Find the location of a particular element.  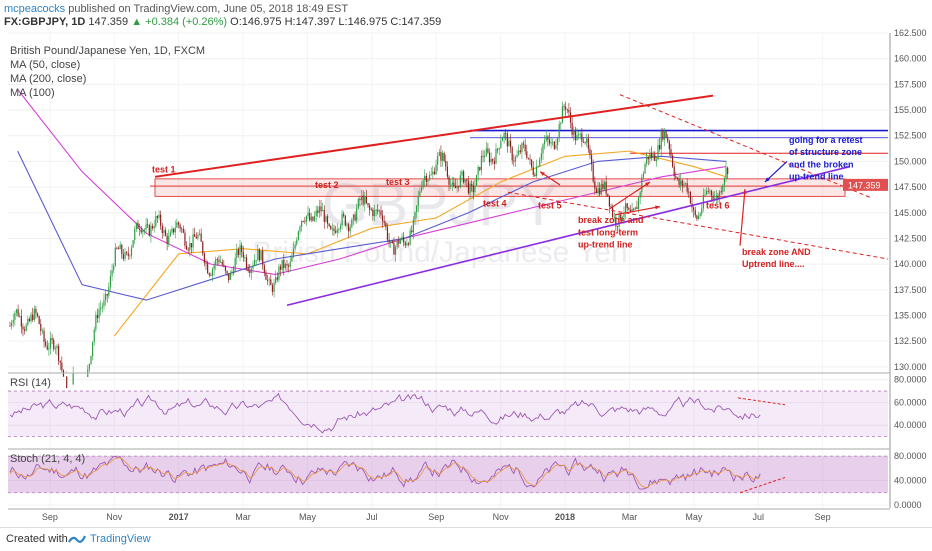

break-zone-note-1: break zone and is located at coordinates (611, 220).